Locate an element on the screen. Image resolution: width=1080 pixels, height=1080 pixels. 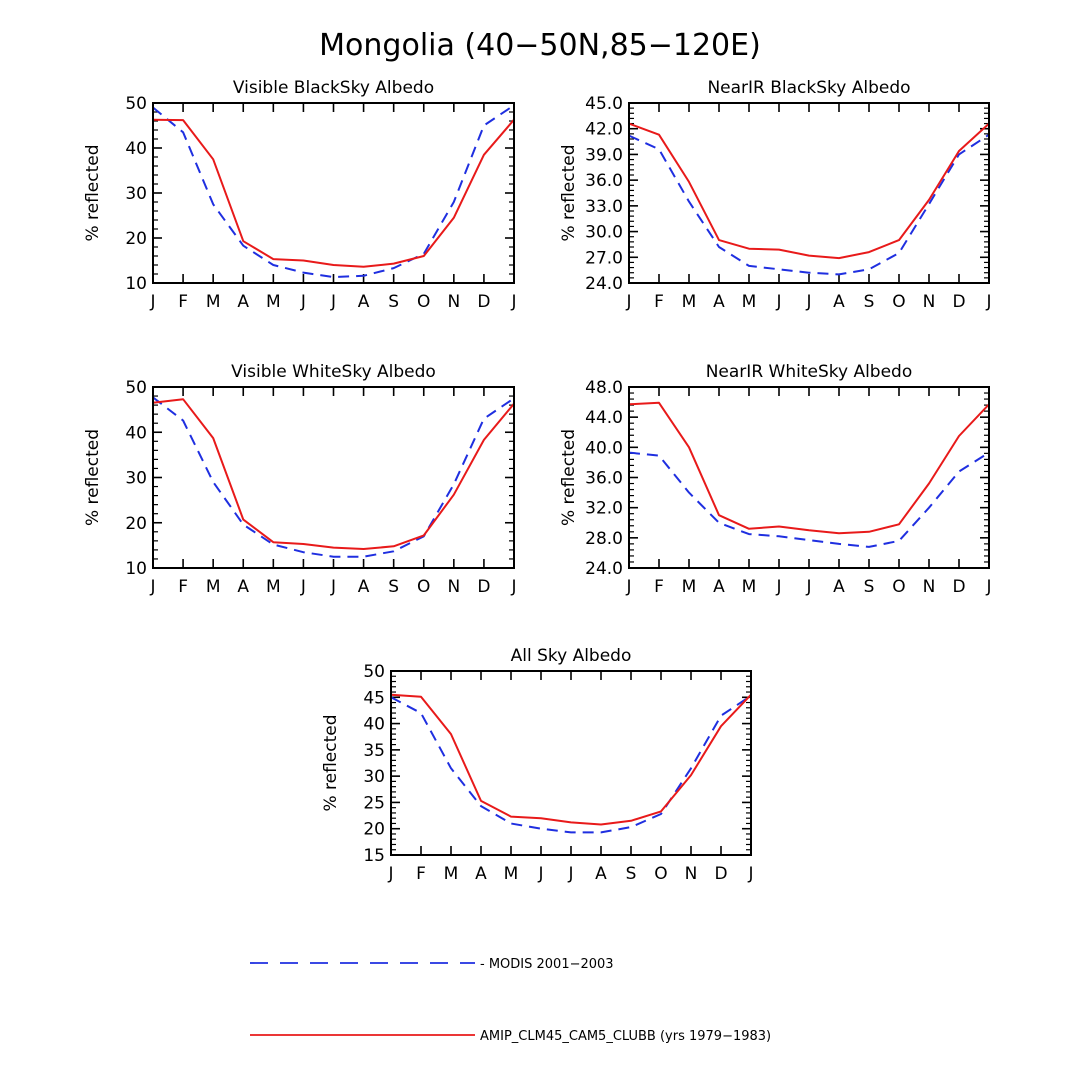
y-tick-label: 10 is located at coordinates (136, 569).